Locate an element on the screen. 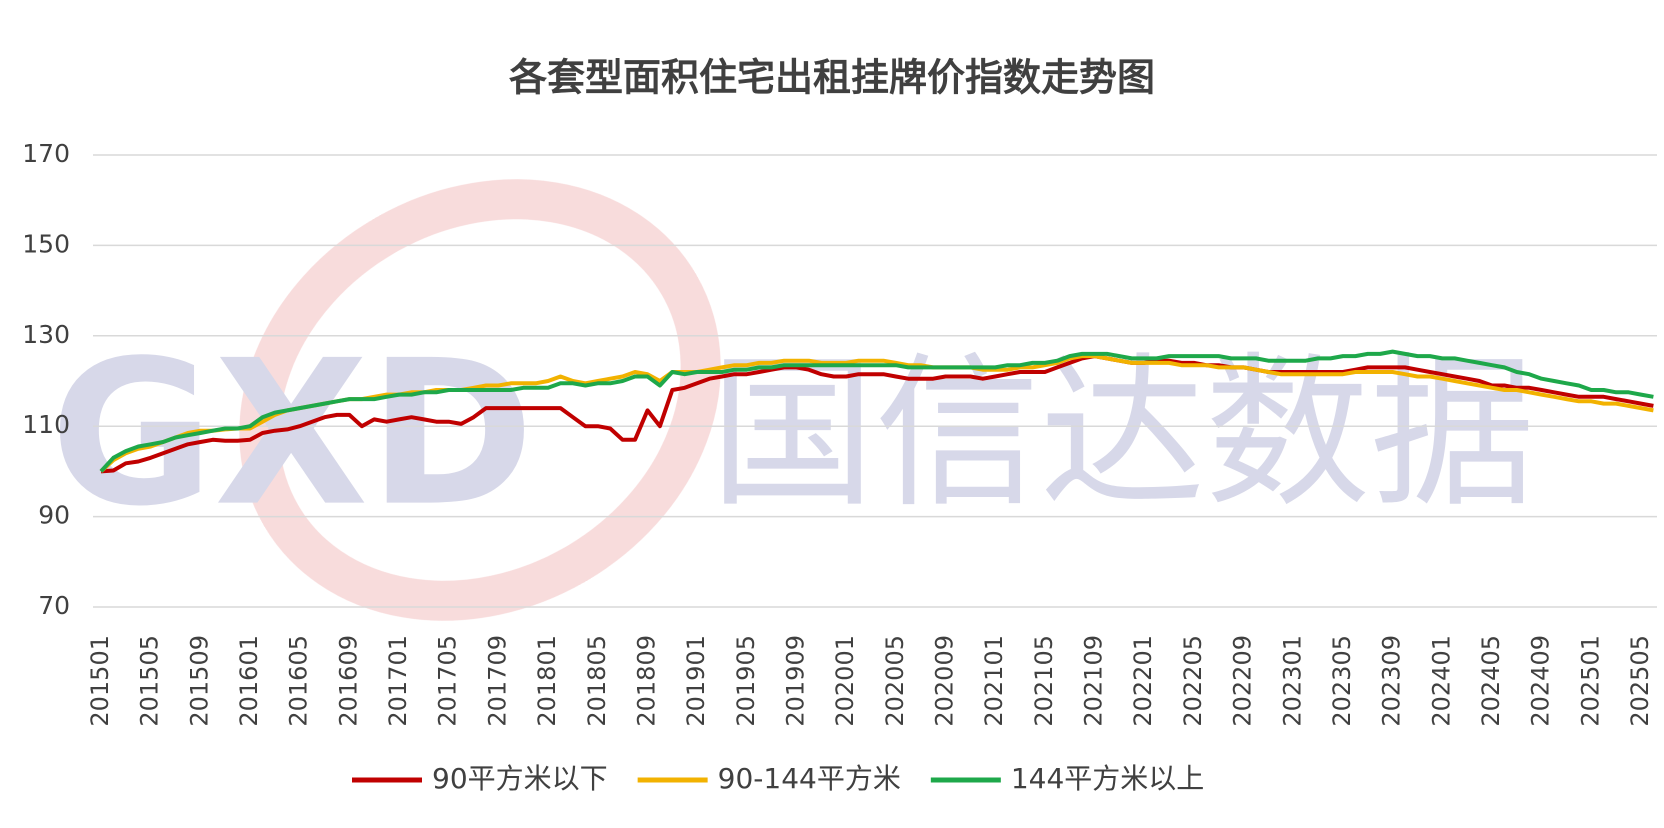  x-tick-label: 202305 is located at coordinates (1342, 681).